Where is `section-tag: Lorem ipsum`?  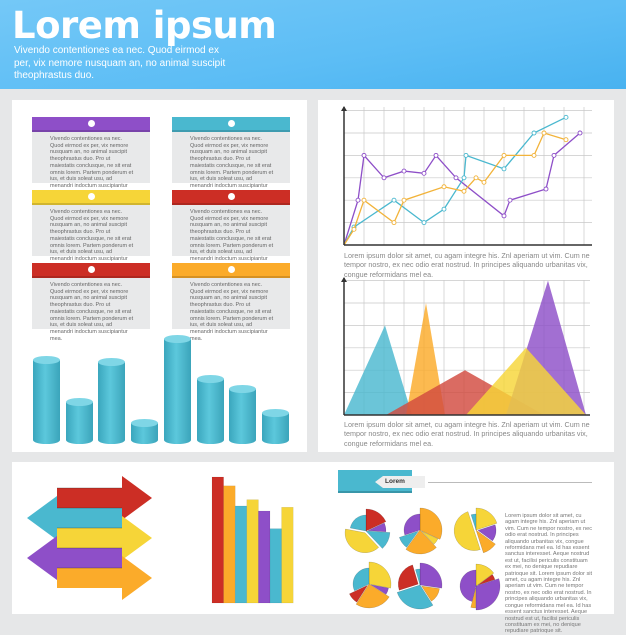 section-tag: Lorem ipsum is located at coordinates (400, 482).